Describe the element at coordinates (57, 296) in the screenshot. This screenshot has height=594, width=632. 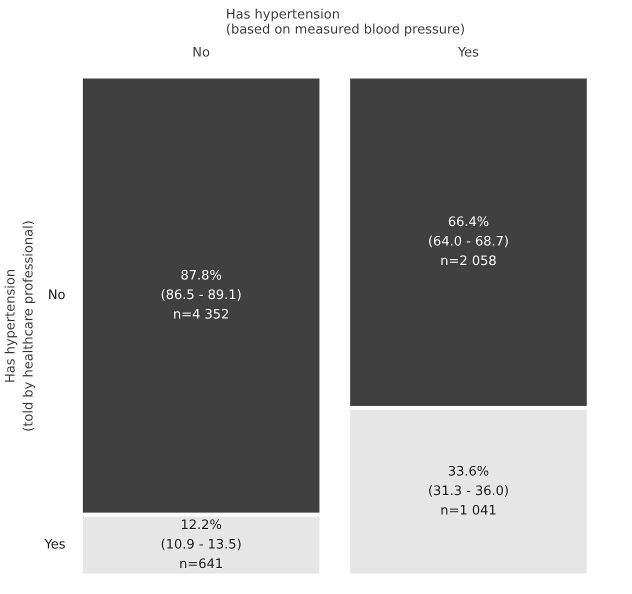
I see `series-label: No` at that location.